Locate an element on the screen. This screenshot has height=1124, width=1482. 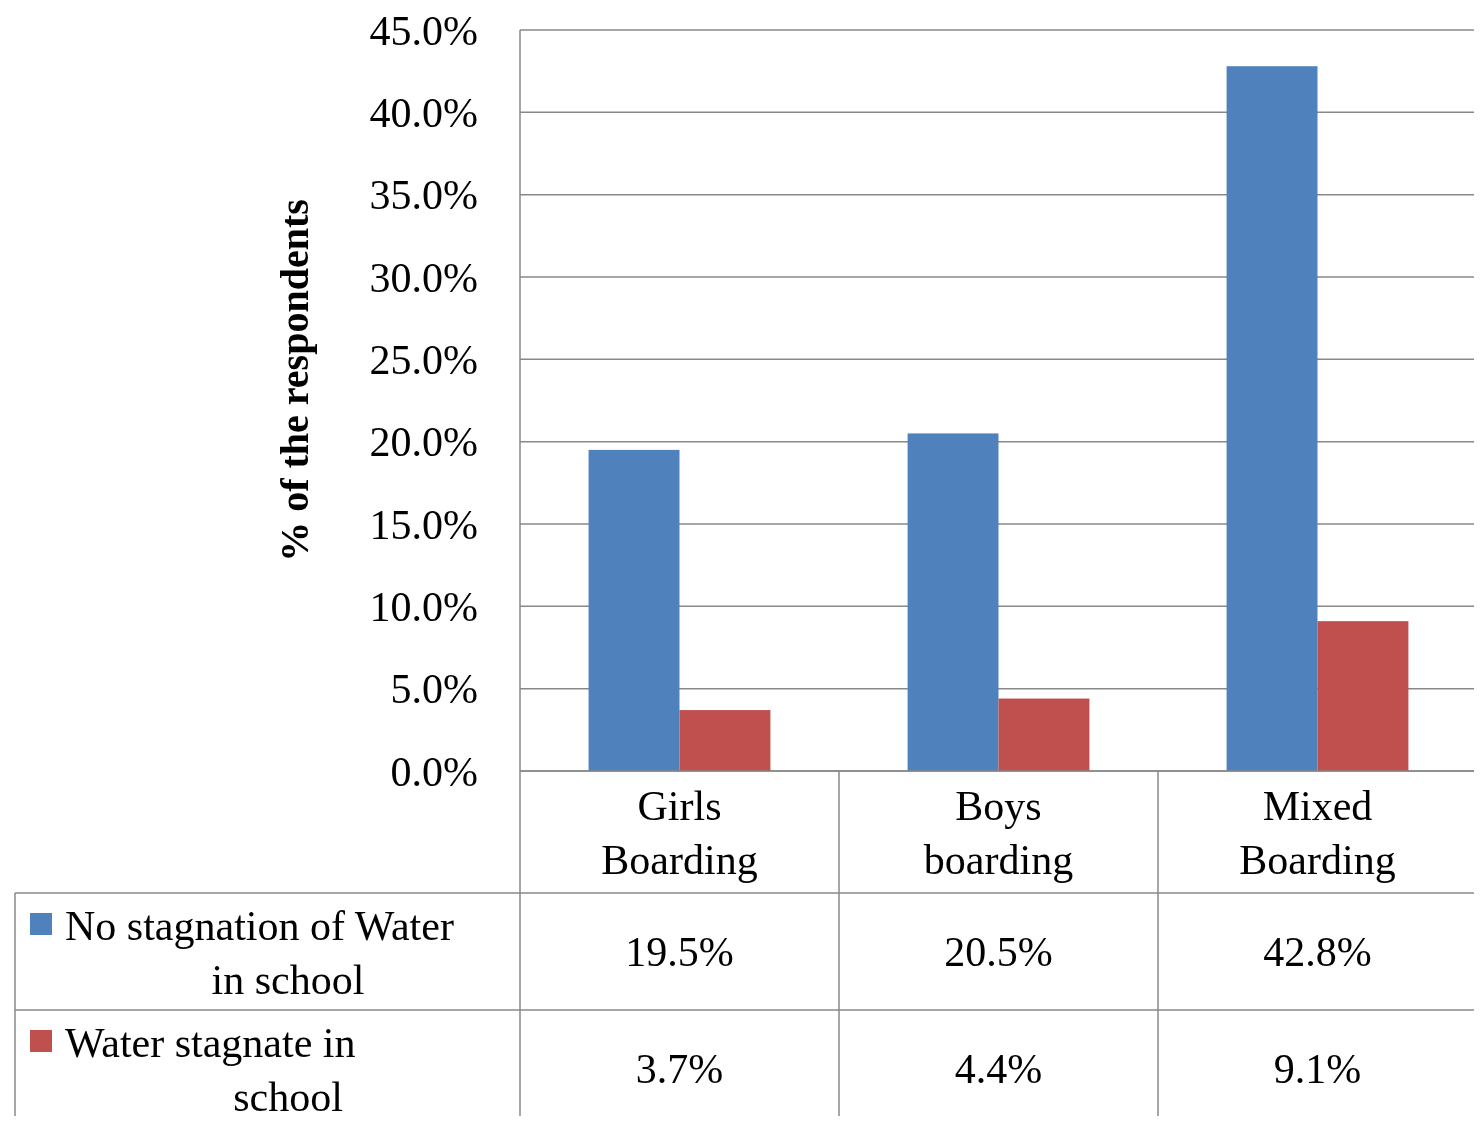
data-label: 42.8% is located at coordinates (1317, 952).